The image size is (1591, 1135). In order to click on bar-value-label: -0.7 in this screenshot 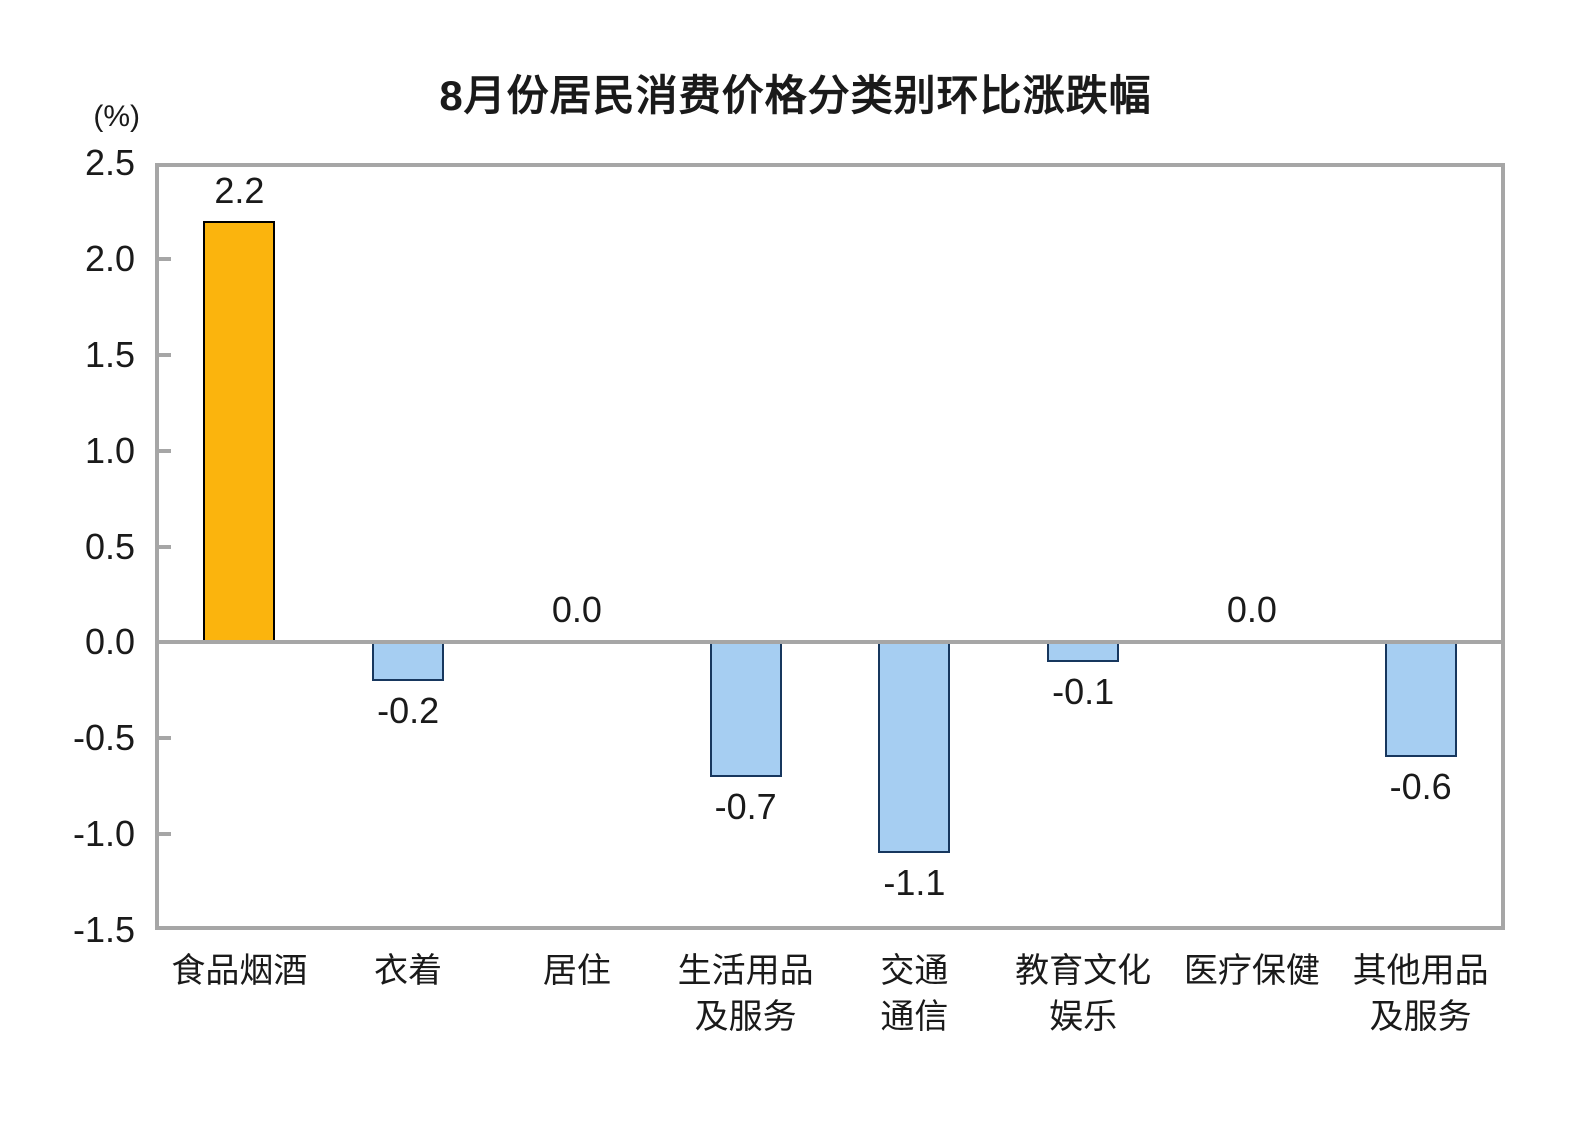, I will do `click(745, 806)`.